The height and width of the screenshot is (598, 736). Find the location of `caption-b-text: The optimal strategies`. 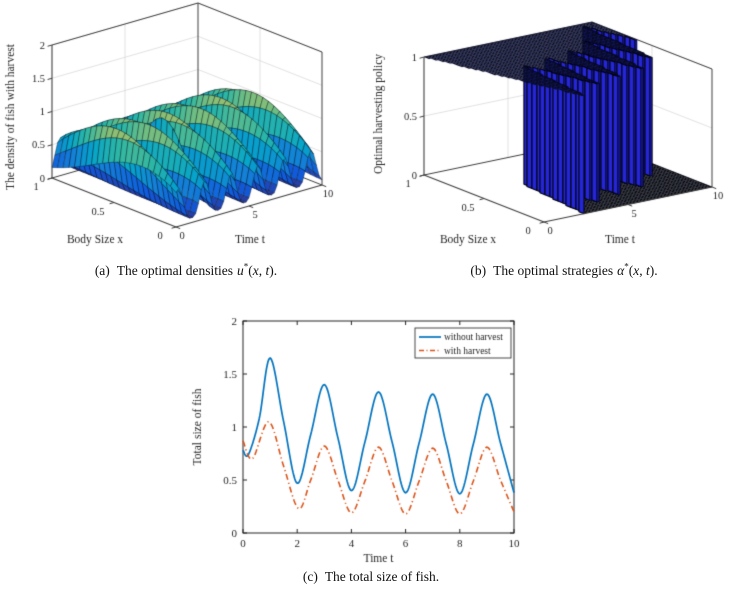

caption-b-text: The optimal strategies is located at coordinates (553, 270).